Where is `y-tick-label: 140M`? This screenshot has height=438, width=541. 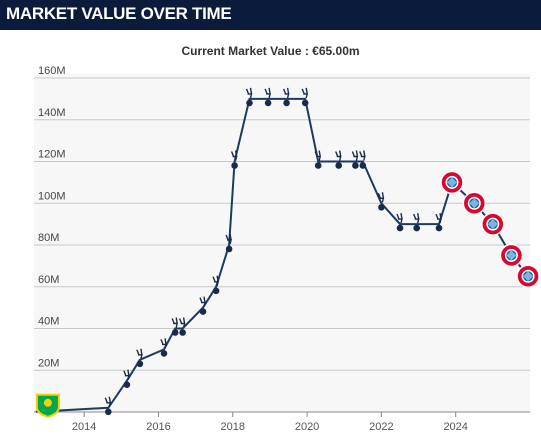
y-tick-label: 140M is located at coordinates (52, 113).